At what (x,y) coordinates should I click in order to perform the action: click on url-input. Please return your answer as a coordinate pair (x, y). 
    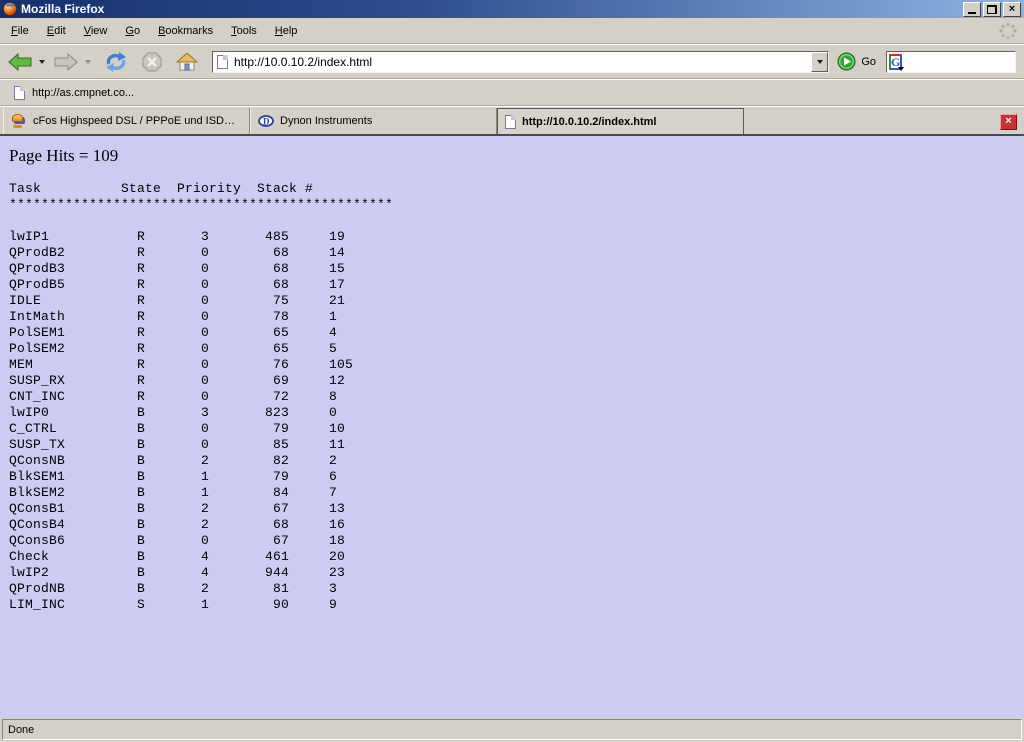
    Looking at the image, I should click on (523, 61).